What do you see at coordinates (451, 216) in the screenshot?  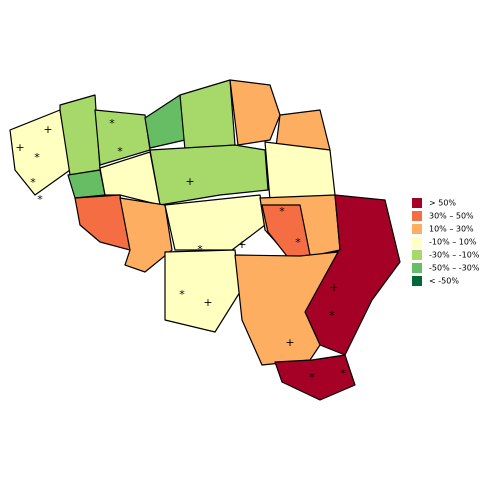 I see `legend-label: 30% – 50%` at bounding box center [451, 216].